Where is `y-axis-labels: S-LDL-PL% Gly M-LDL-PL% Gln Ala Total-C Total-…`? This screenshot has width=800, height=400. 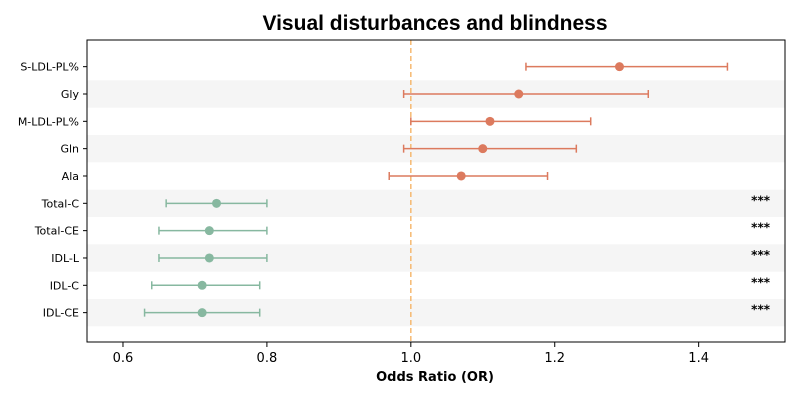
y-axis-labels: S-LDL-PL% Gly M-LDL-PL% Gln Ala Total-C Total-… is located at coordinates (52, 190).